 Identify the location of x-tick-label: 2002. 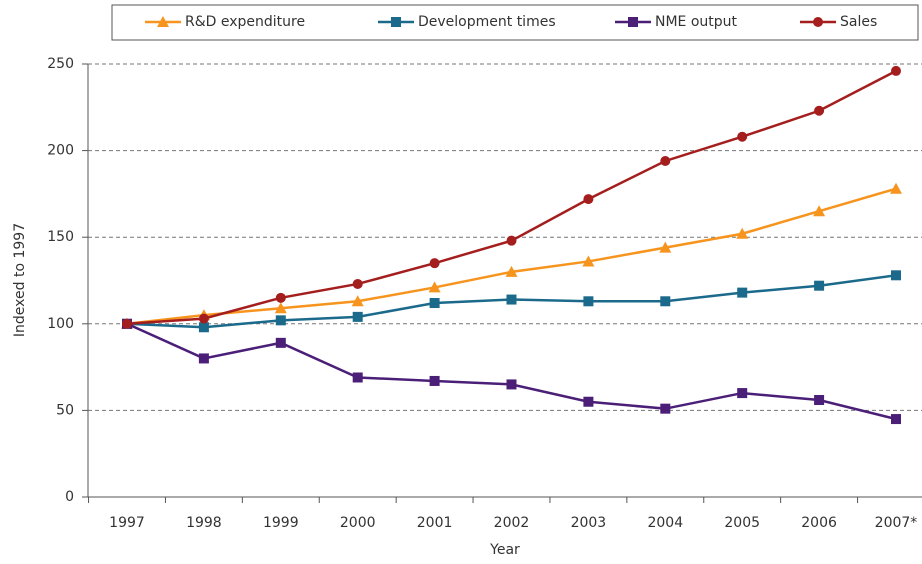
(512, 523).